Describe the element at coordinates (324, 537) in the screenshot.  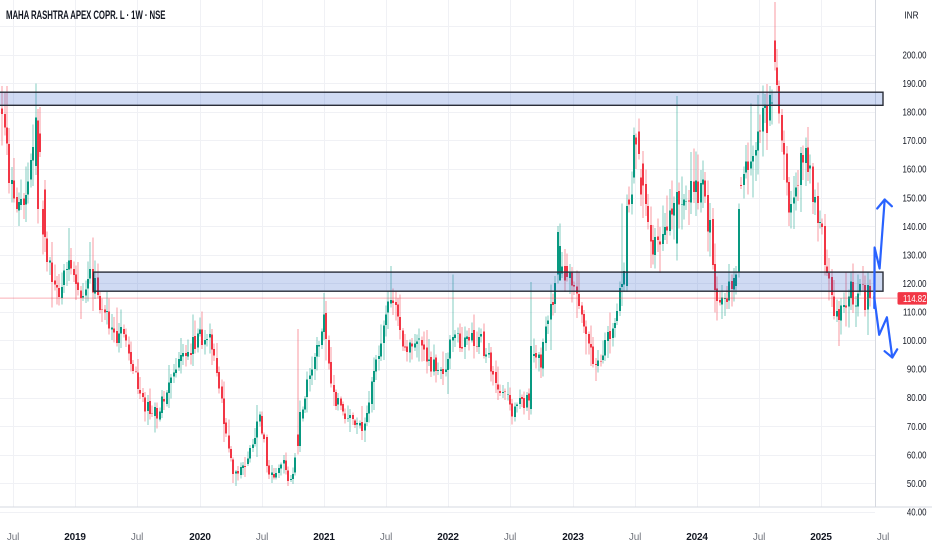
I see `svg-text: 2021` at that location.